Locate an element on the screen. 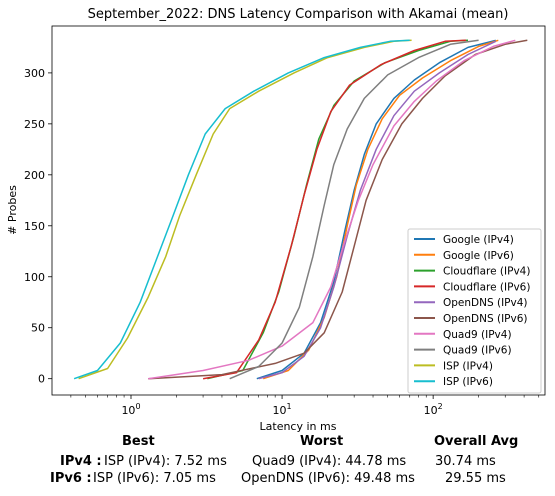  x-axis-label: Latency in ms is located at coordinates (298, 426).